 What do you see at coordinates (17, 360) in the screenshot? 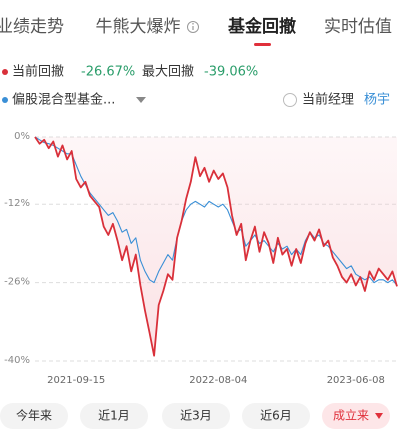
I see `y-tick-label: -40%` at bounding box center [17, 360].